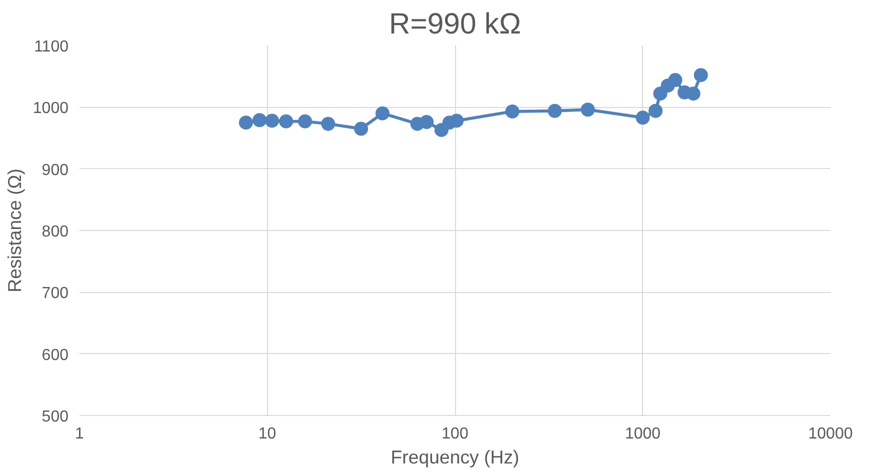 This screenshot has height=475, width=884. Describe the element at coordinates (455, 24) in the screenshot. I see `chart-title: R=990 kΩ` at that location.